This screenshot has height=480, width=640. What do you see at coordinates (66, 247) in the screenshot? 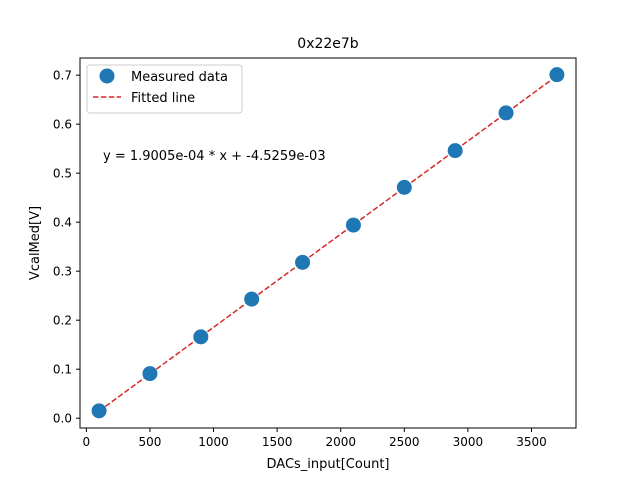
I see `y-axis-ticks: 0.0 0.1 0.2 0.3 0.4 0.5 0.6 0.7` at bounding box center [66, 247].